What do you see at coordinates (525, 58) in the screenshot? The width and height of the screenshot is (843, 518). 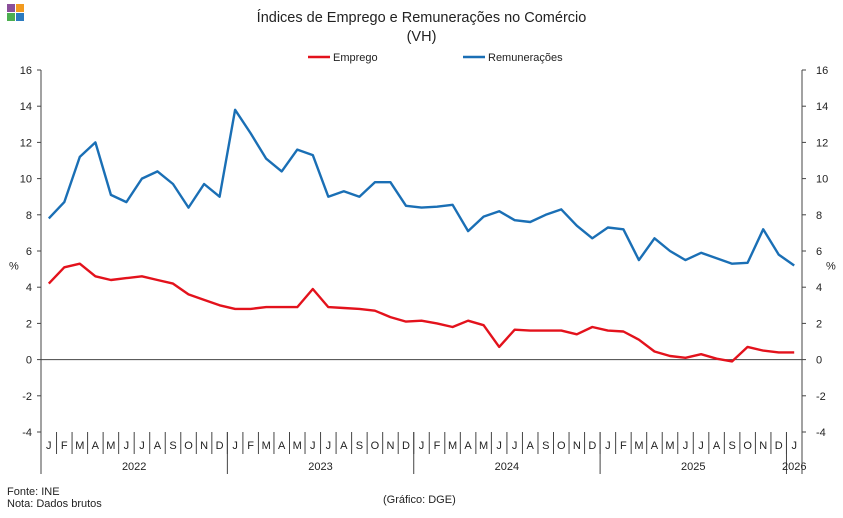 I see `legend-remuneracoes-label: Remunerações` at bounding box center [525, 58].